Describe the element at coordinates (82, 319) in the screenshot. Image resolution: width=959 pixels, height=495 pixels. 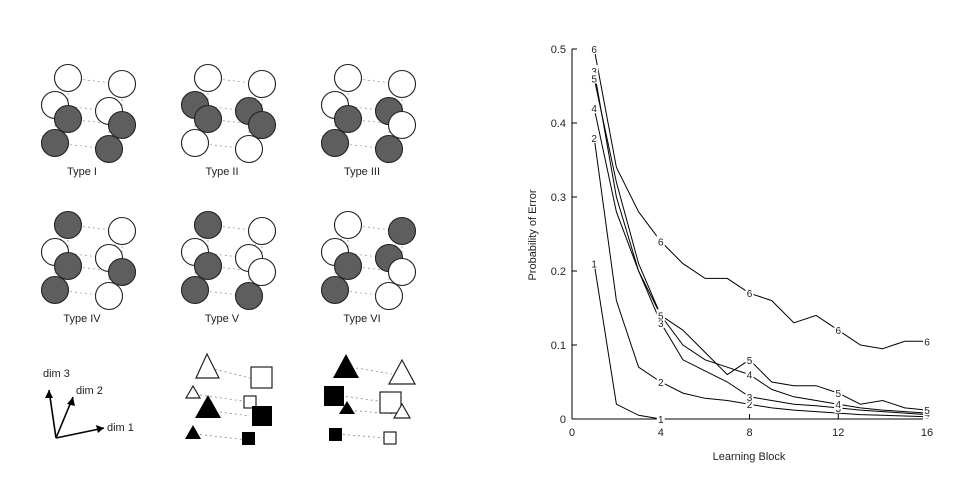
I see `type-label: Type IV` at that location.